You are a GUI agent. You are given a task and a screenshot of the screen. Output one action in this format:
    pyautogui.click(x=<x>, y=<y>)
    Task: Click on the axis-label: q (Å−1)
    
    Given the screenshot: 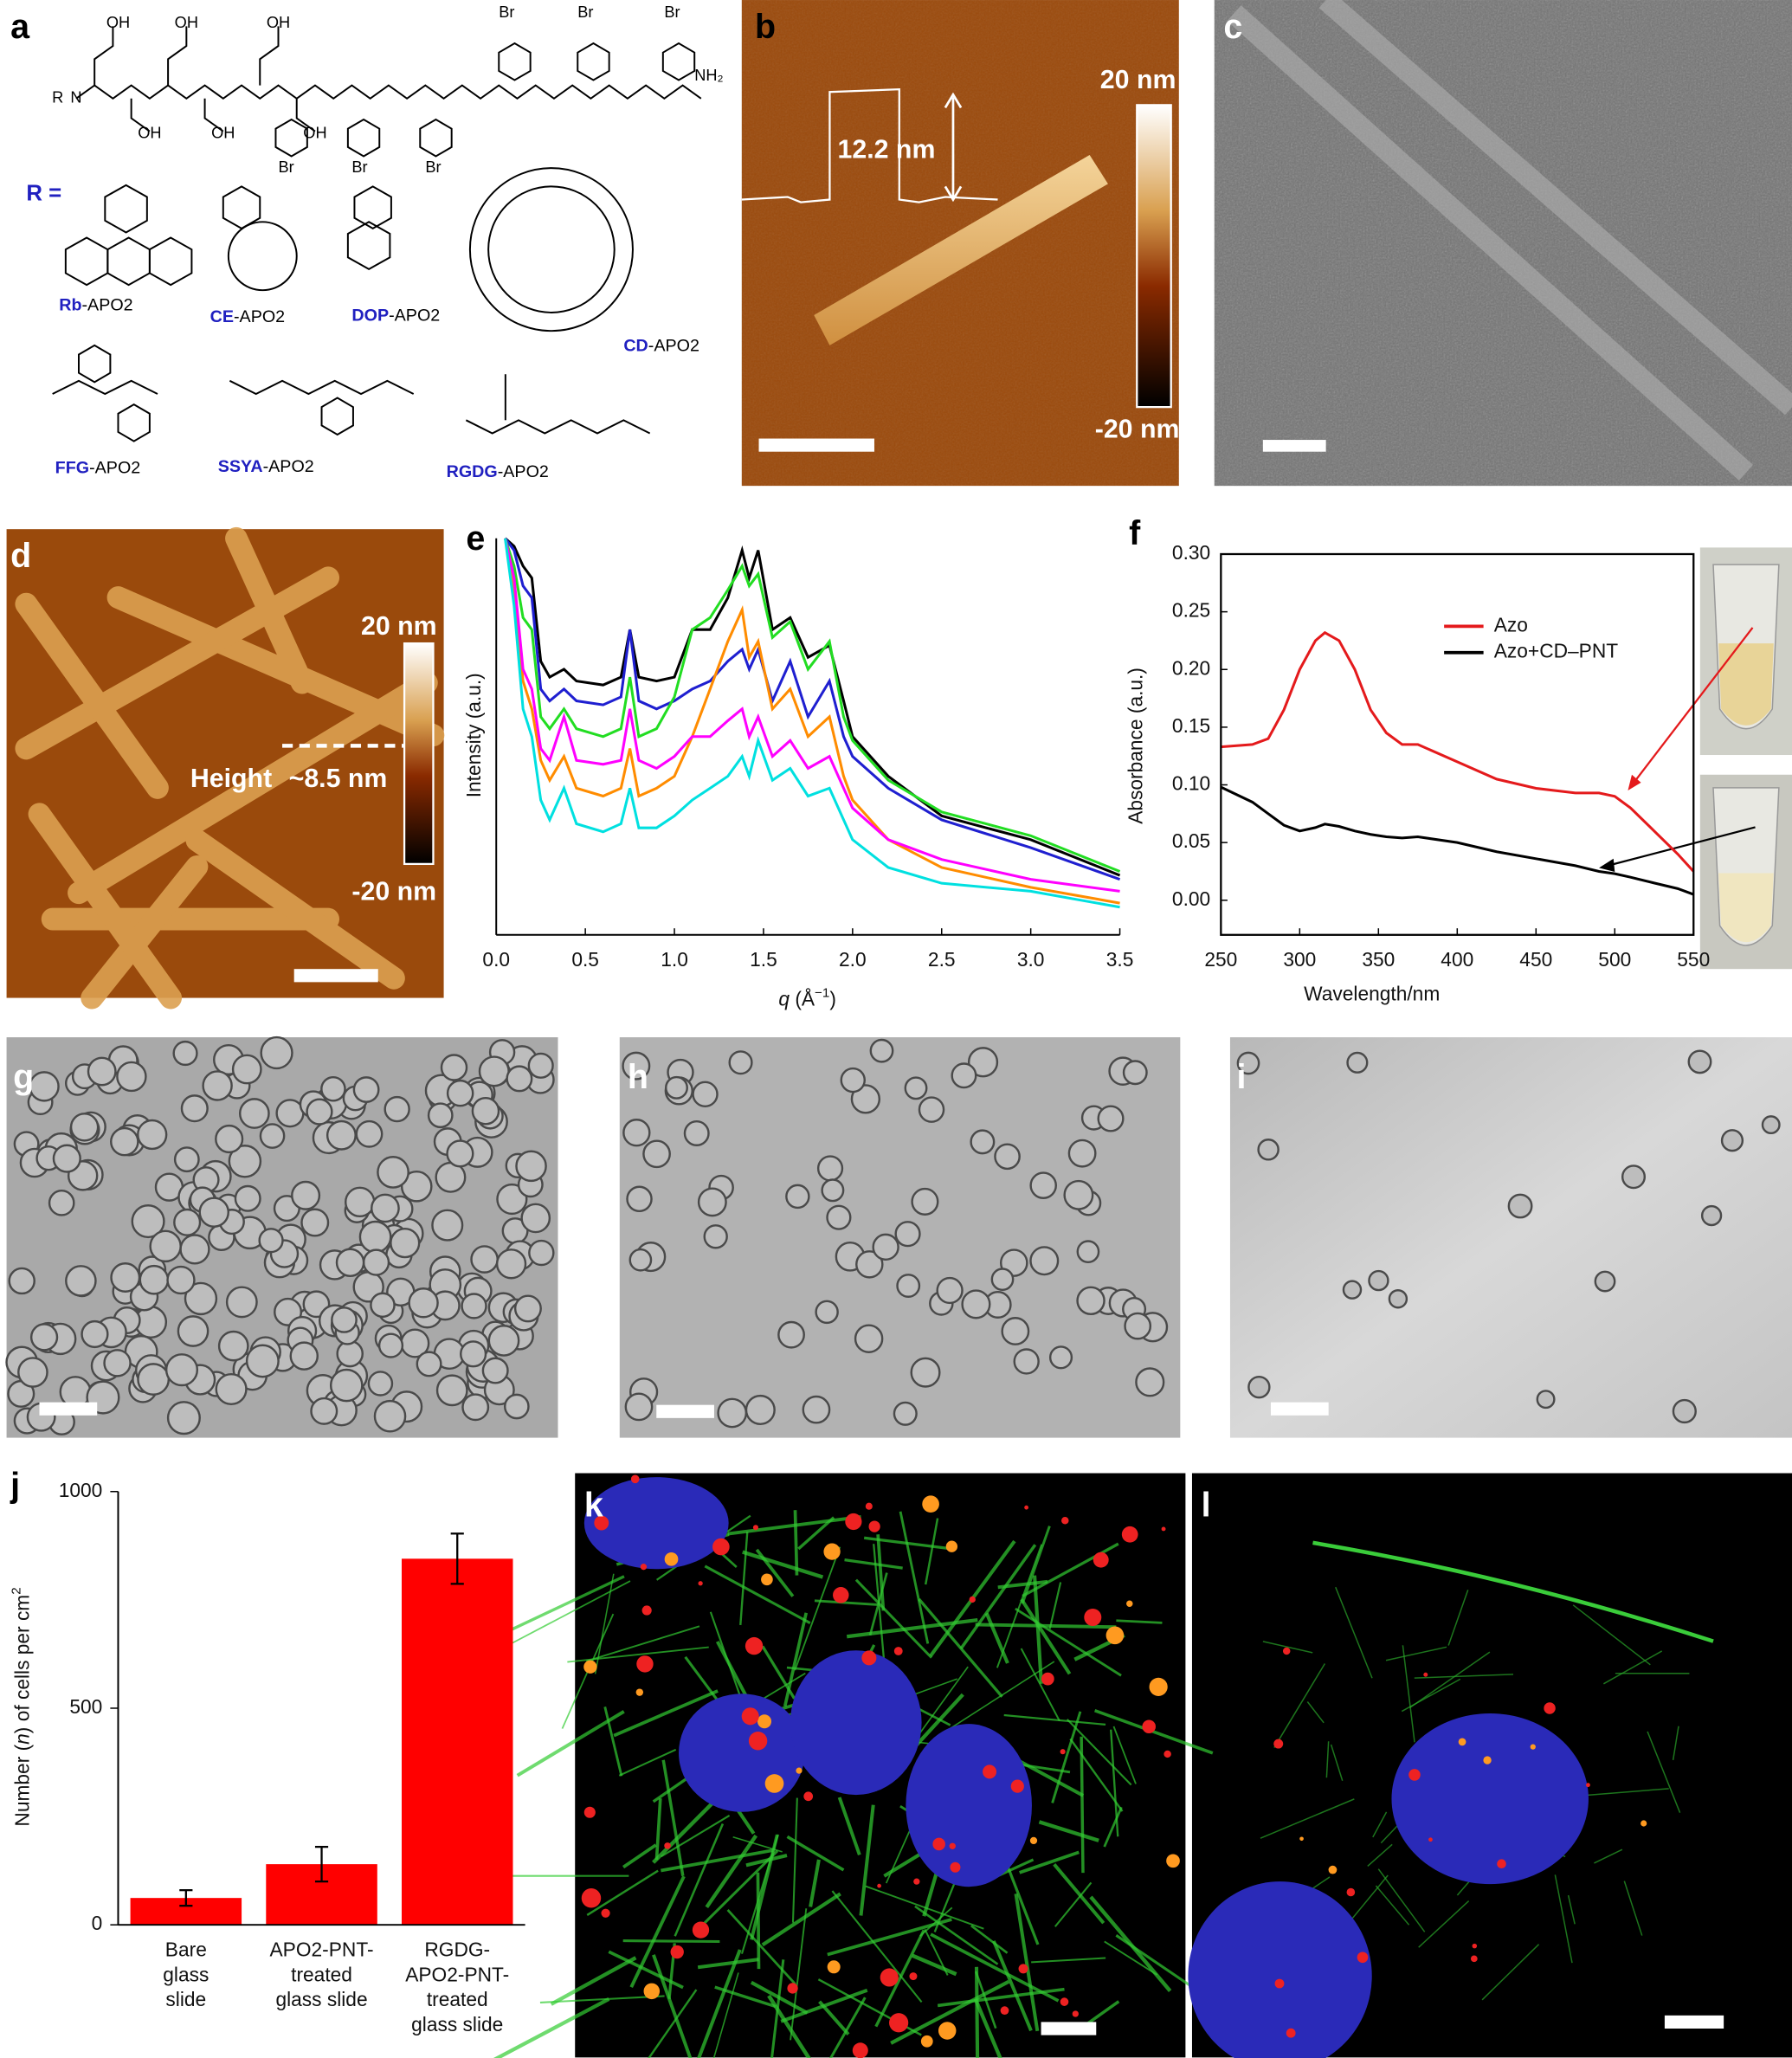 What is the action you would take?
    pyautogui.click(x=807, y=997)
    